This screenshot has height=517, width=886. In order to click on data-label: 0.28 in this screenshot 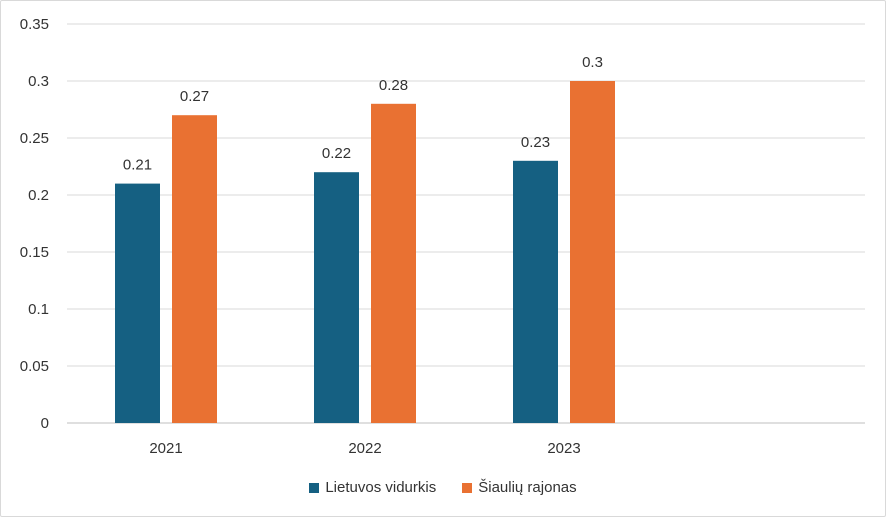, I will do `click(393, 85)`.